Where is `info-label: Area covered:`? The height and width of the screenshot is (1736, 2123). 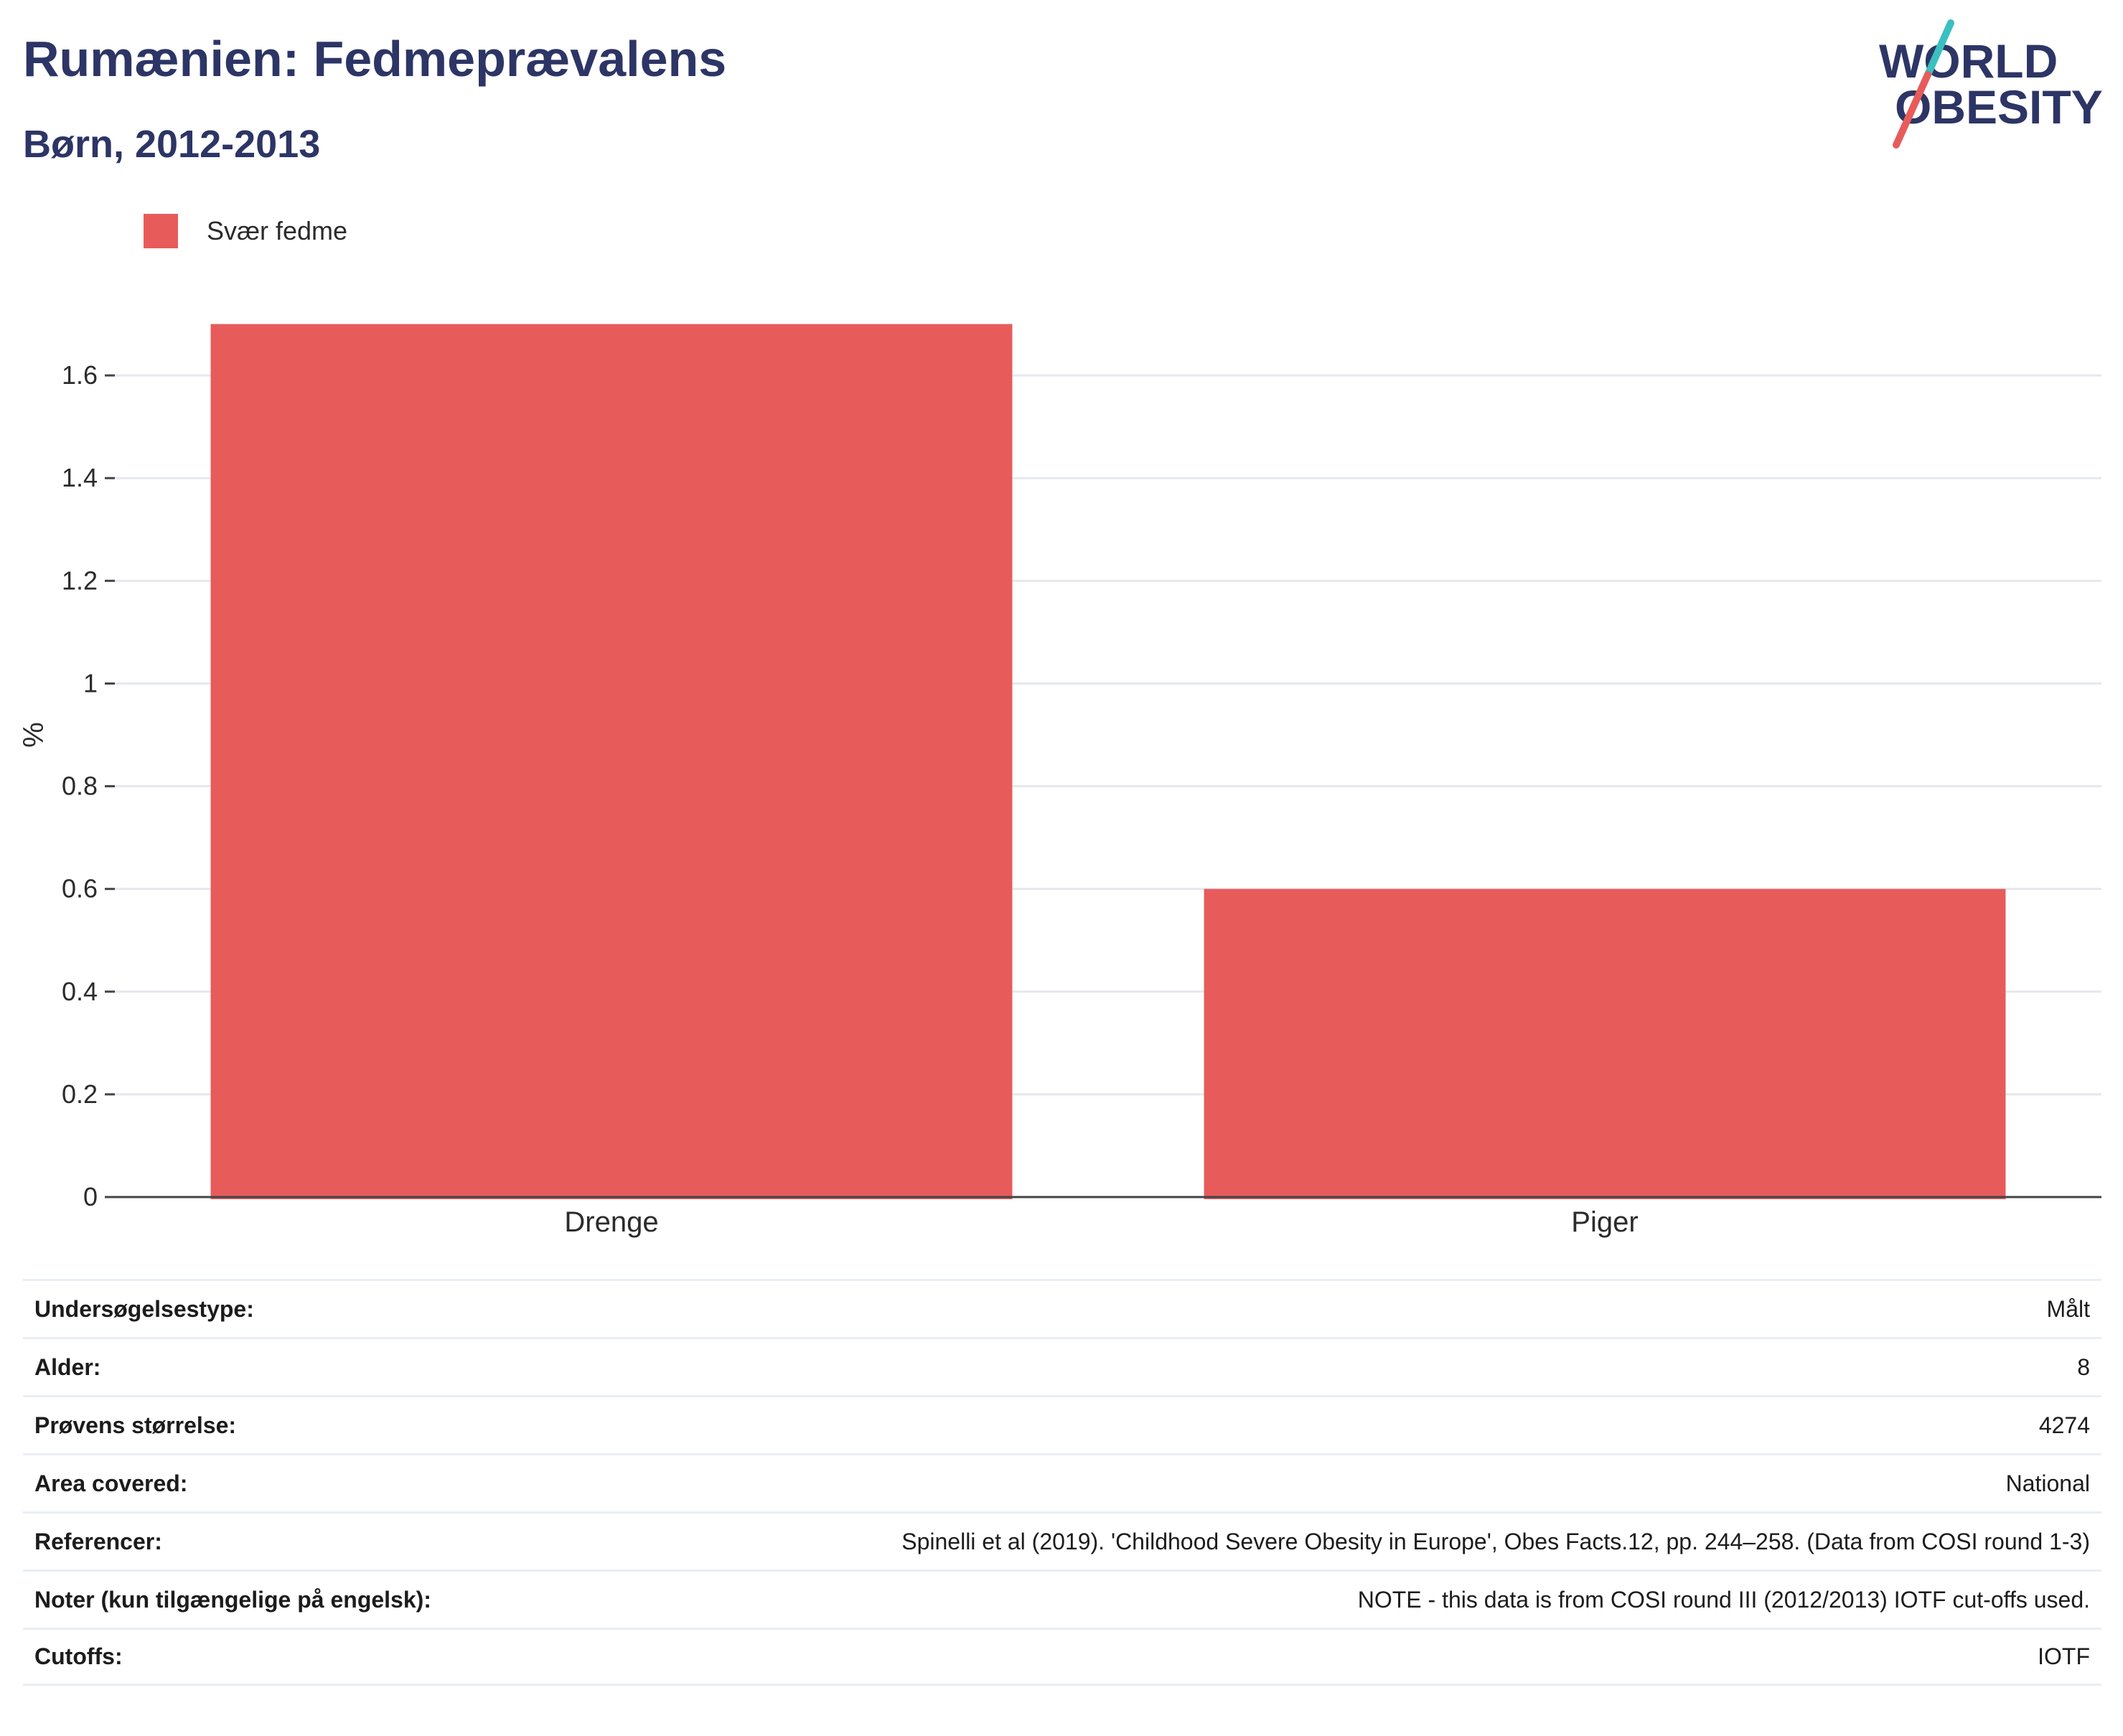 info-label: Area covered: is located at coordinates (111, 1483).